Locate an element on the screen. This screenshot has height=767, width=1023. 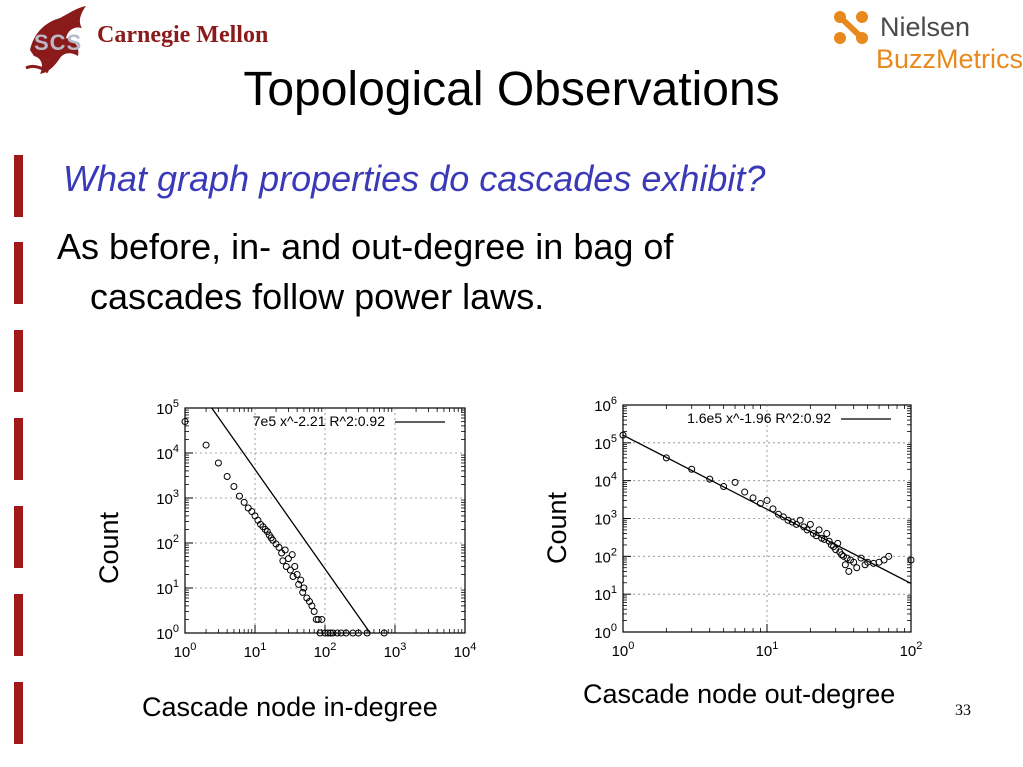
fit-line is located at coordinates (291, 520).